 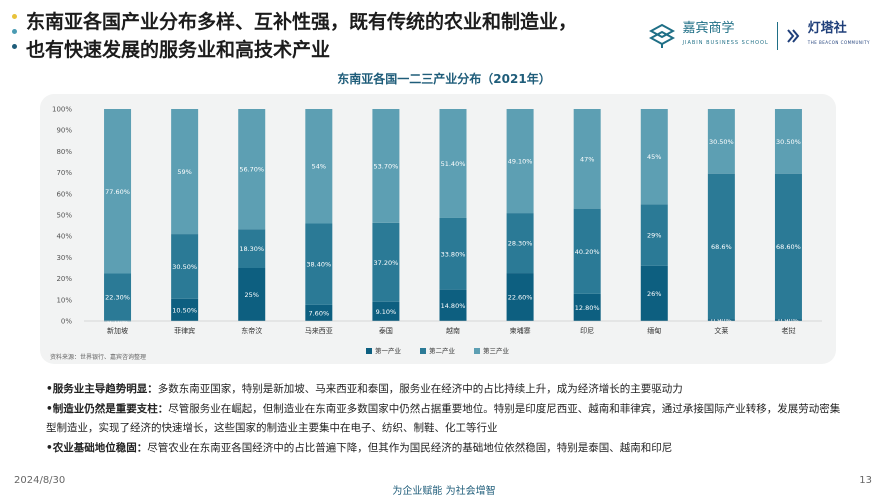 What do you see at coordinates (587, 331) in the screenshot?
I see `x-category-label: 印尼` at bounding box center [587, 331].